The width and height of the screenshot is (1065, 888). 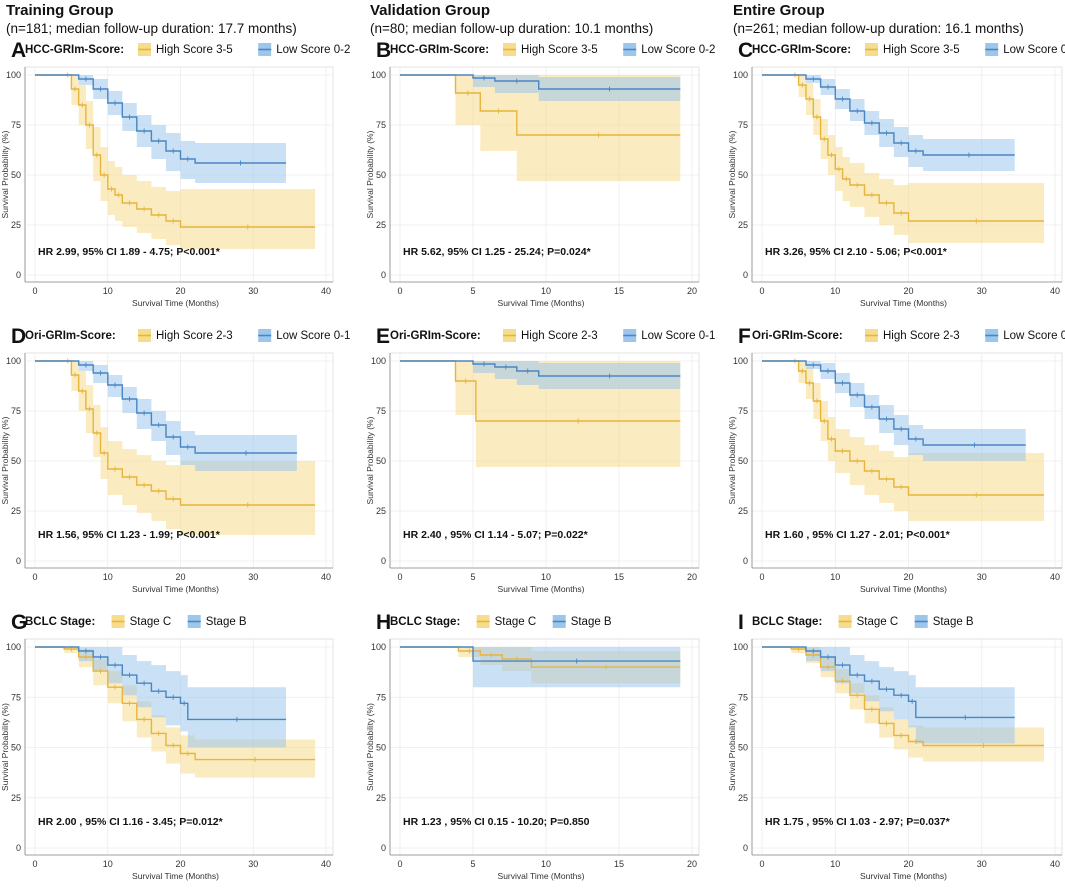 I want to click on hazard-ratio-label: HR 1.56, 95% CI 1.23 - 1.99; P<0.001*, so click(x=129, y=535).